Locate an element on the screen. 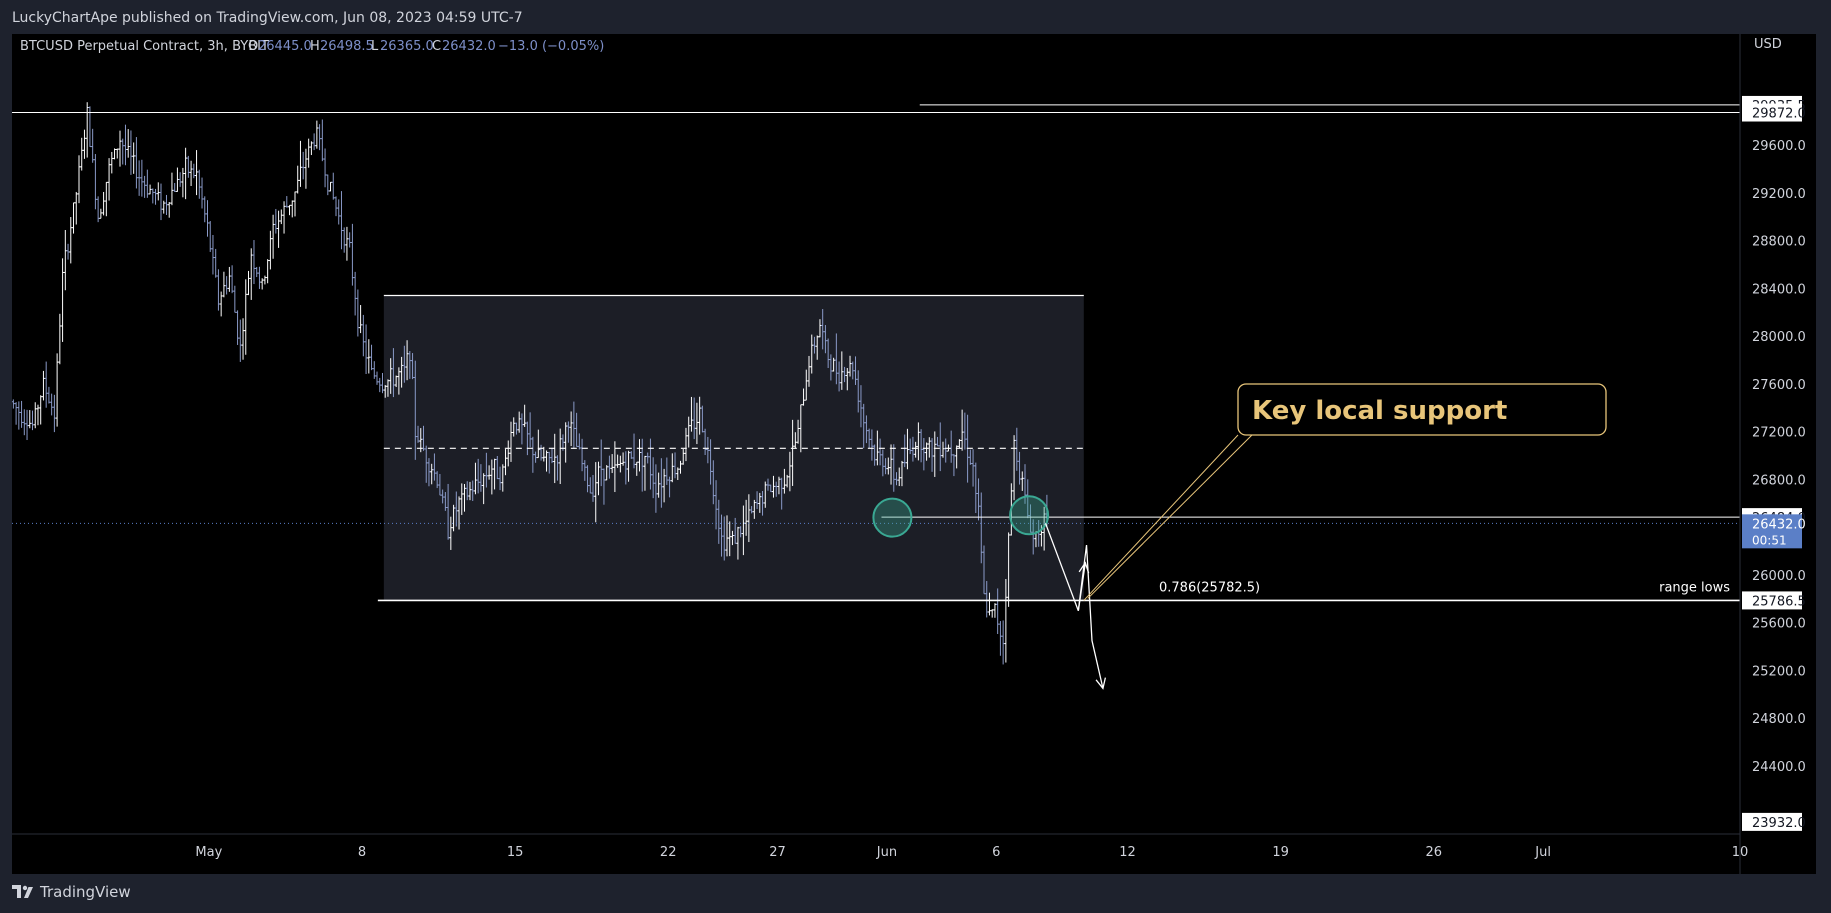  price-axis is located at coordinates (1778, 454).